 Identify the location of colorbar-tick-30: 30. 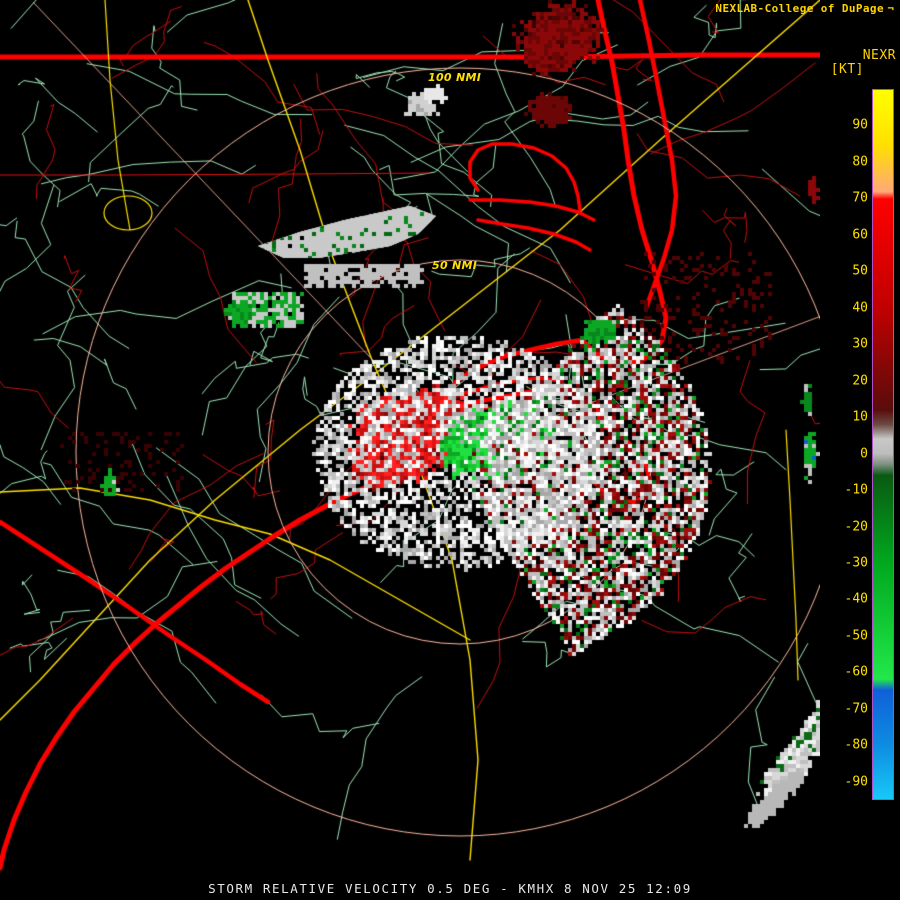
(860, 344).